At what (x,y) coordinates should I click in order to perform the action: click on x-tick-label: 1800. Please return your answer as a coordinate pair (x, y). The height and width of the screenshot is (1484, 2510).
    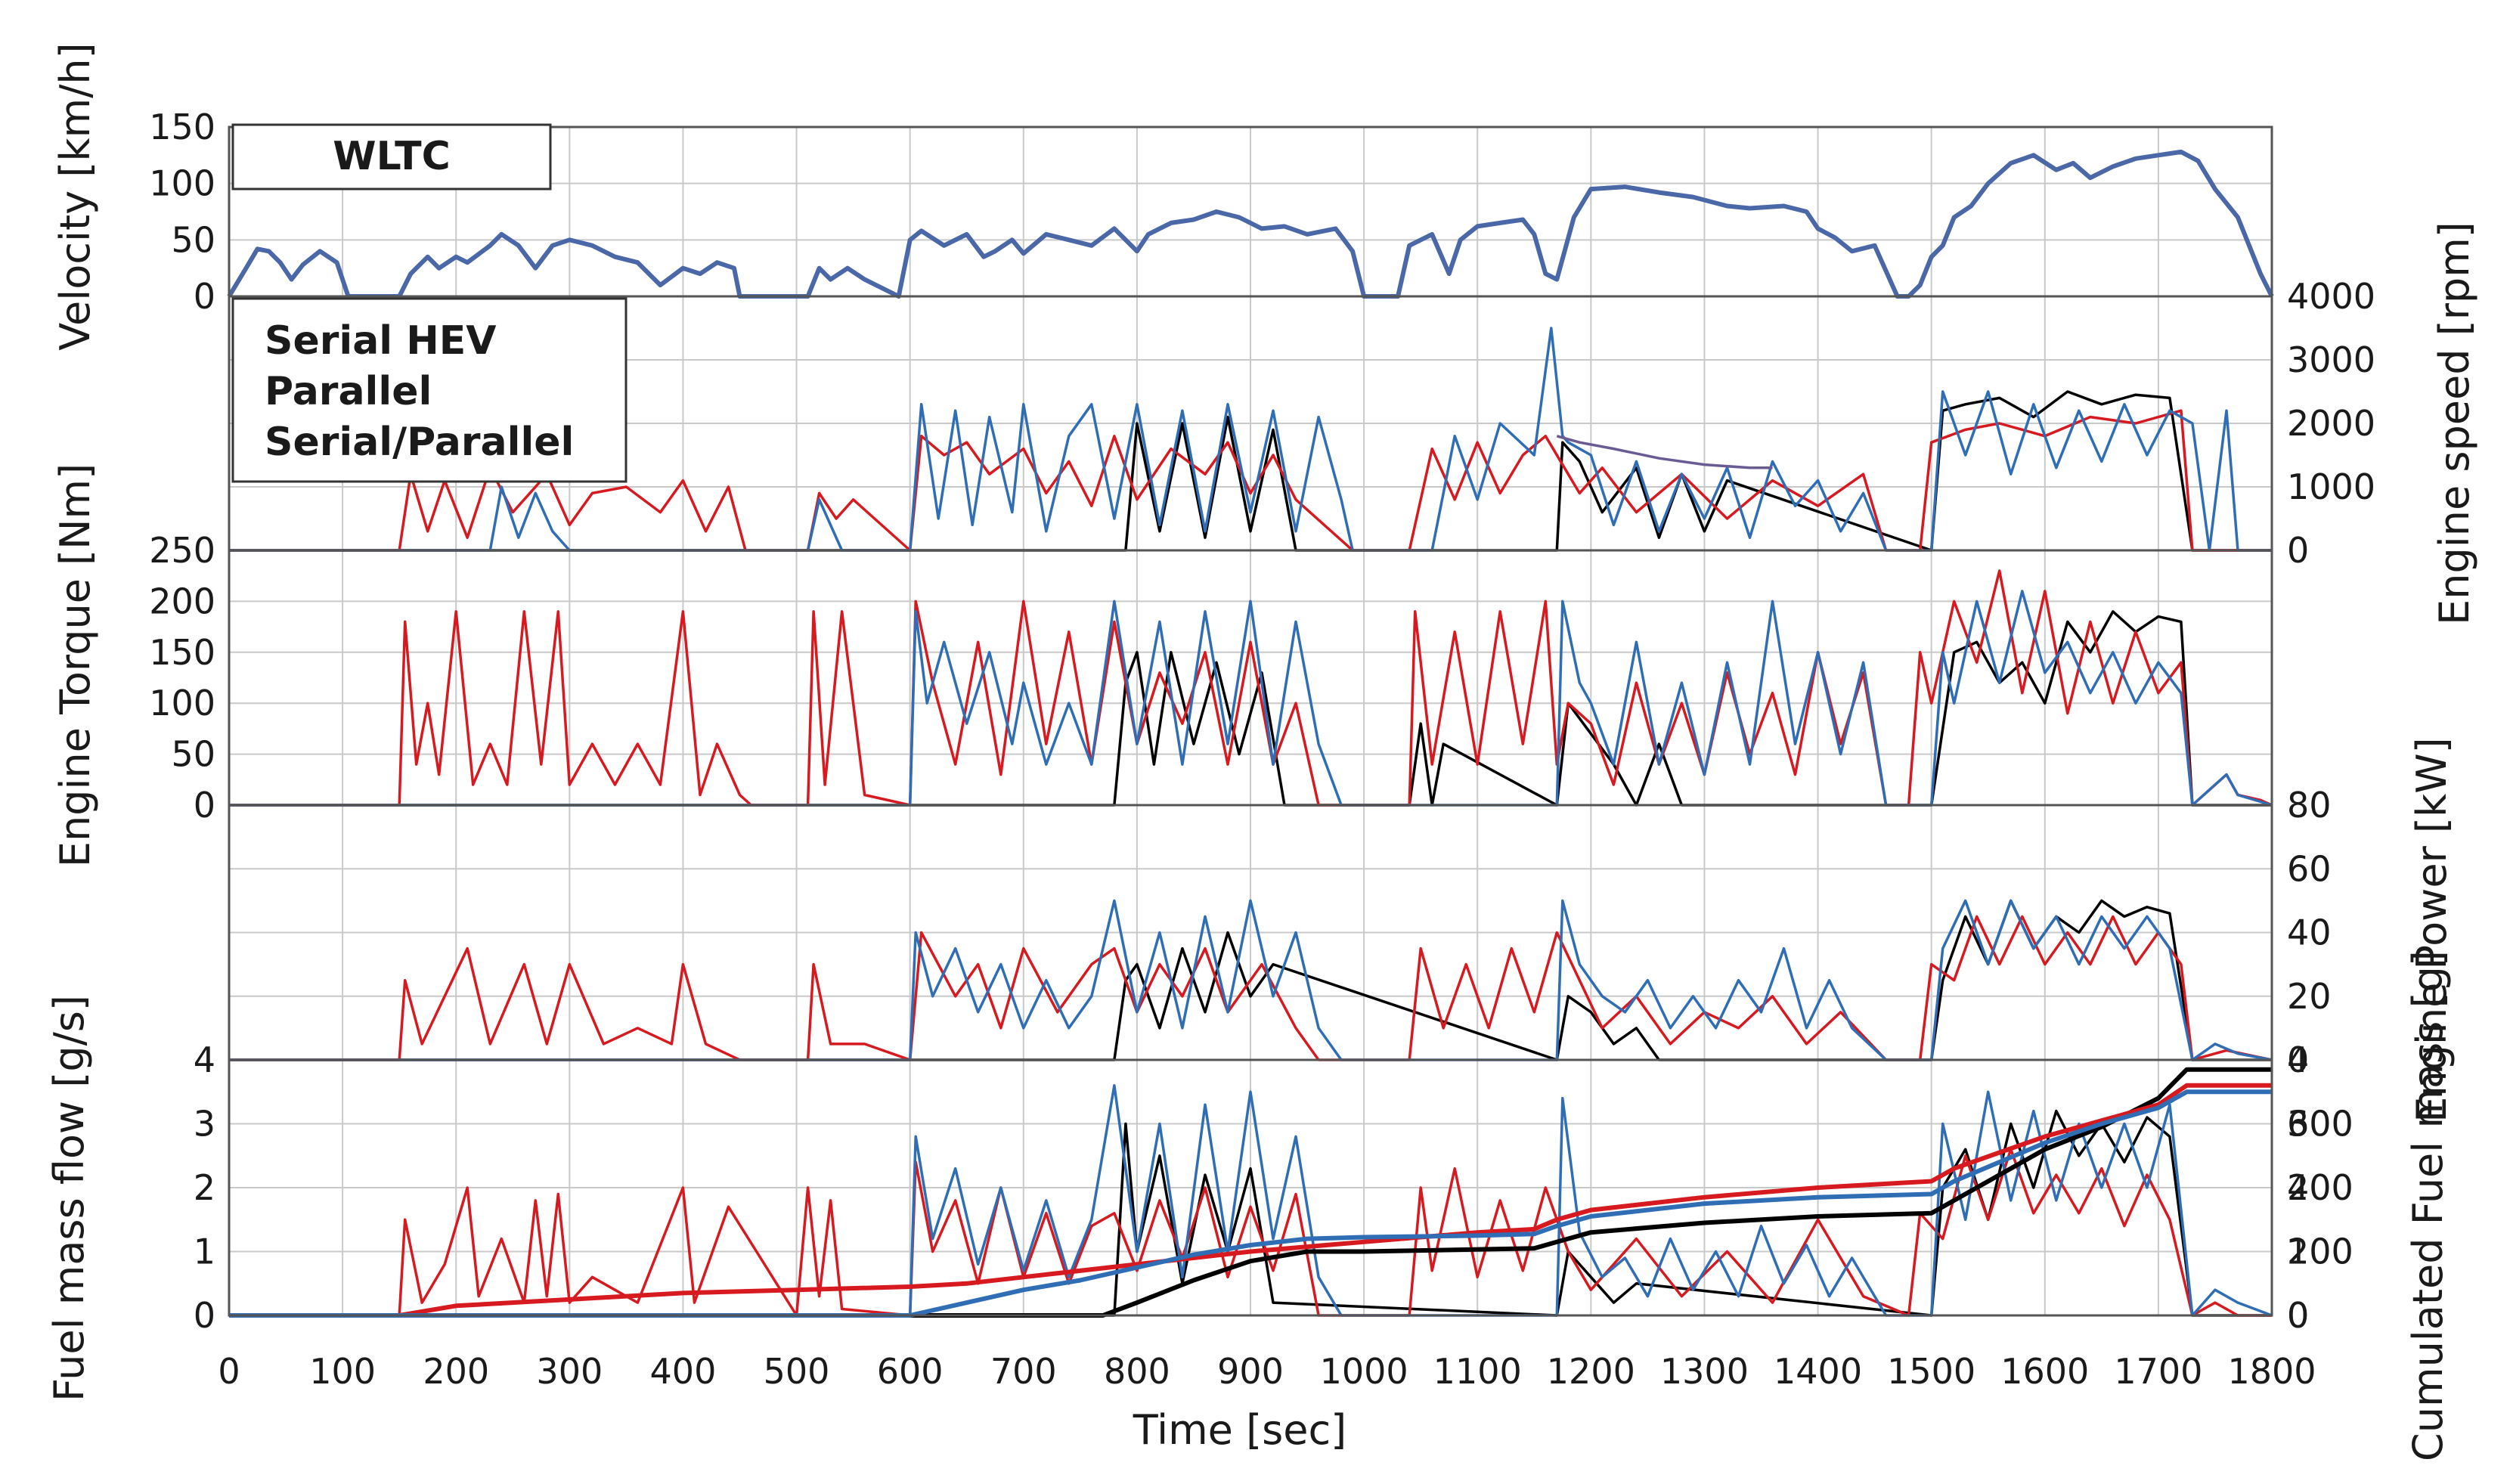
    Looking at the image, I should click on (2271, 1371).